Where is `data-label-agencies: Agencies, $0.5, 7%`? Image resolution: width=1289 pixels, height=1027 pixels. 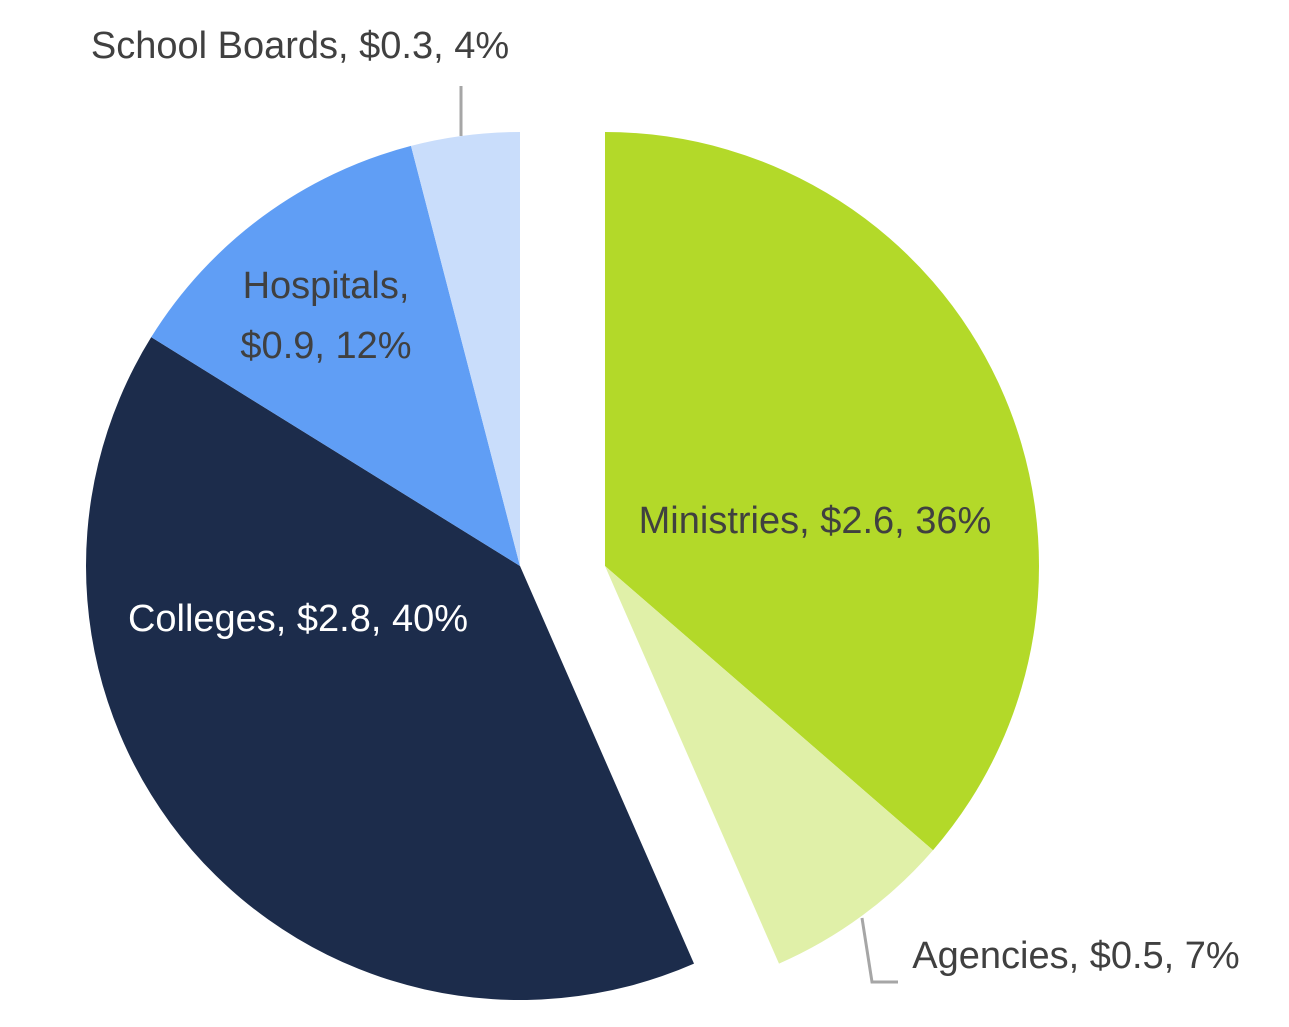 data-label-agencies: Agencies, $0.5, 7% is located at coordinates (1075, 956).